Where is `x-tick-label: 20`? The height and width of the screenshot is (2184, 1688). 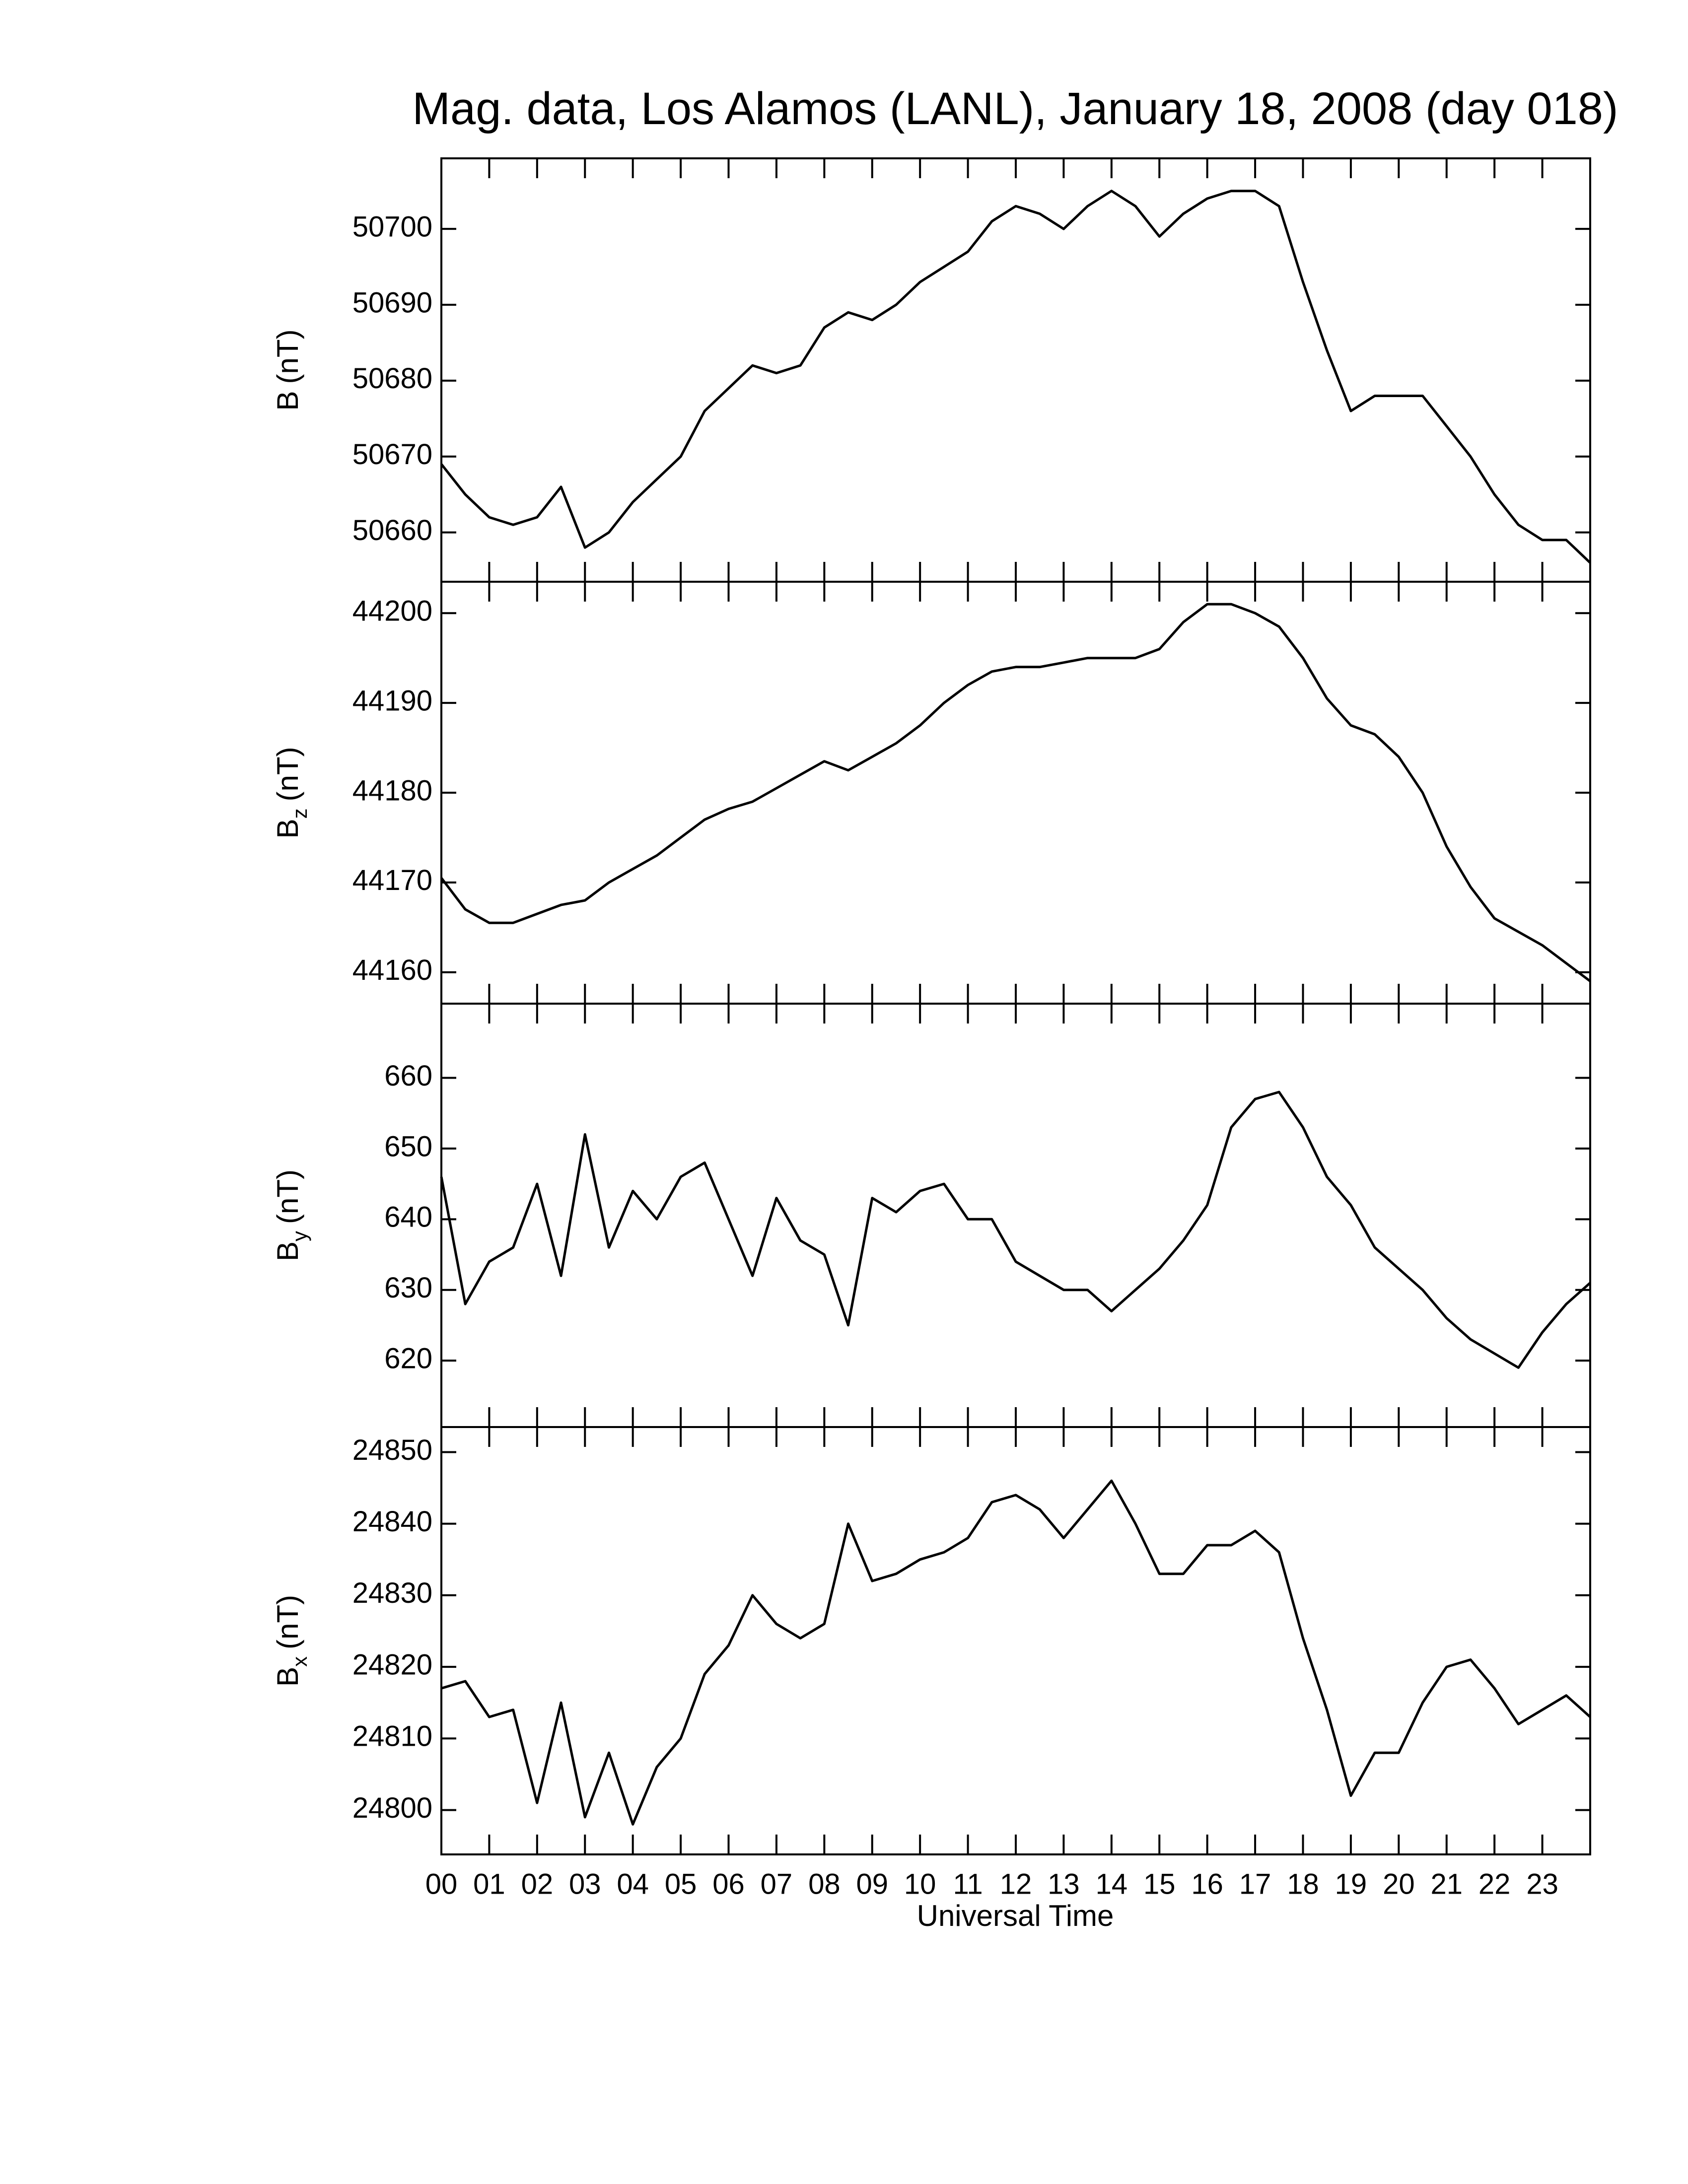 x-tick-label: 20 is located at coordinates (1399, 1884).